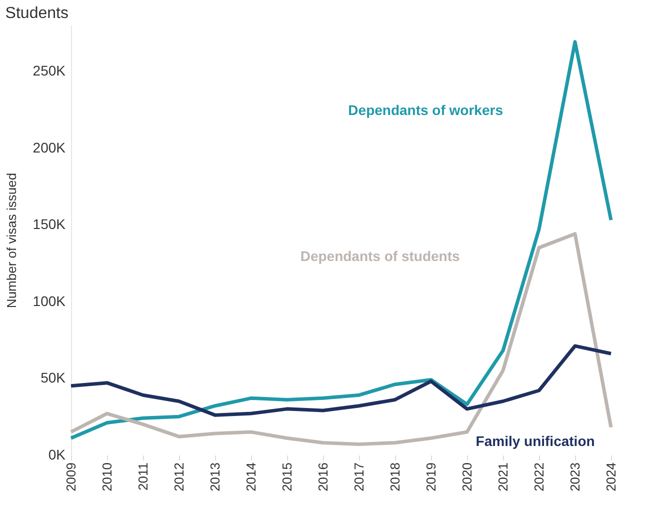 This screenshot has width=657, height=529. Describe the element at coordinates (11, 240) in the screenshot. I see `y-axis-title: Number of visas issued` at that location.